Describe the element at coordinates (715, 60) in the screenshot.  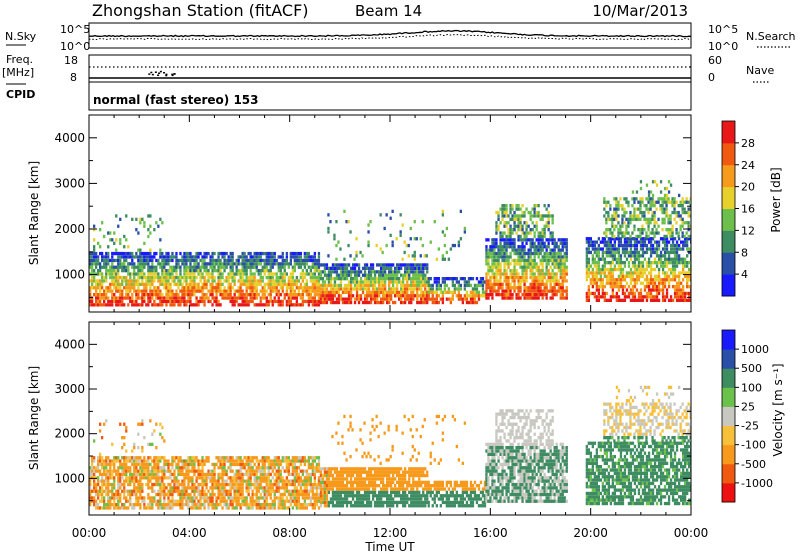
I see `freq-right-tick-top: 60` at that location.